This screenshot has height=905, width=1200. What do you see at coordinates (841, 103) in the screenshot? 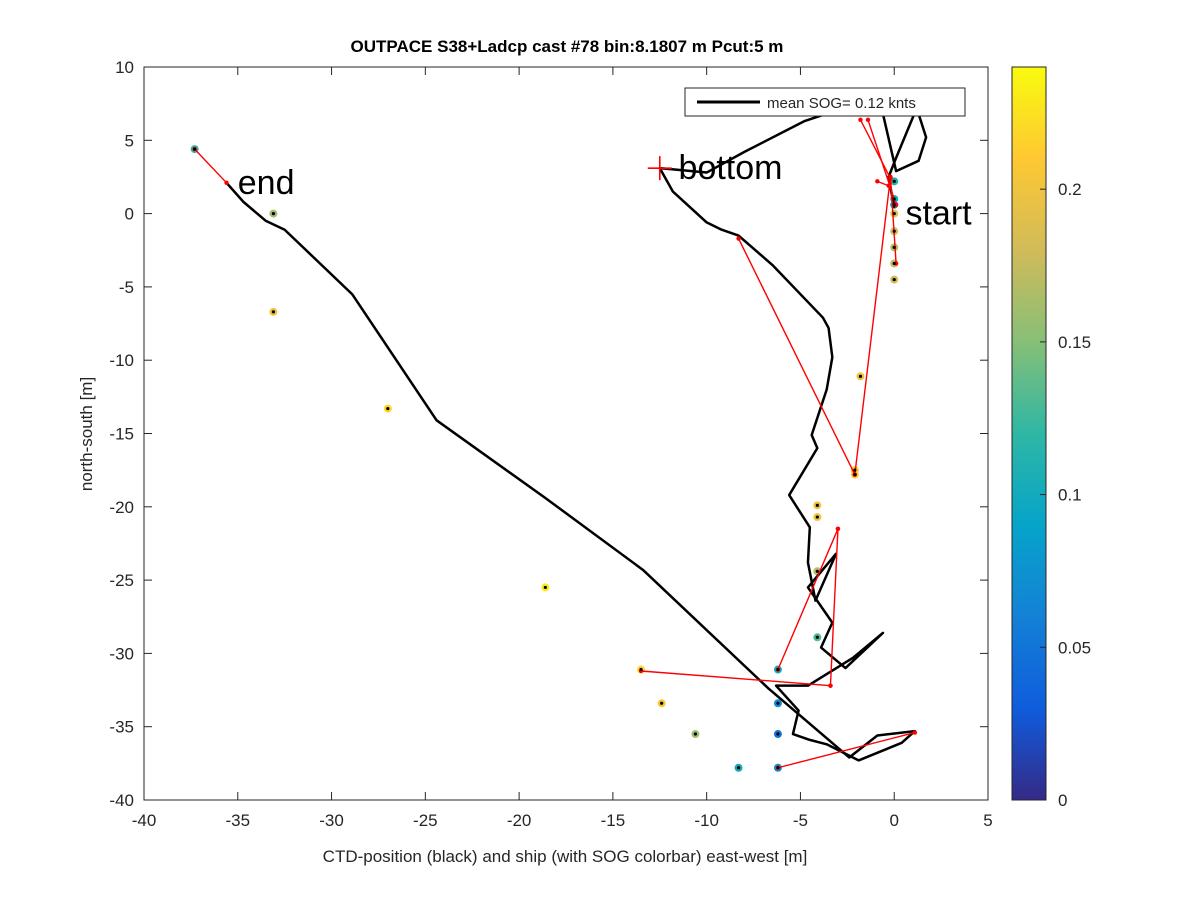
I see `legend-entry: mean SOG= 0.12 knts` at bounding box center [841, 103].